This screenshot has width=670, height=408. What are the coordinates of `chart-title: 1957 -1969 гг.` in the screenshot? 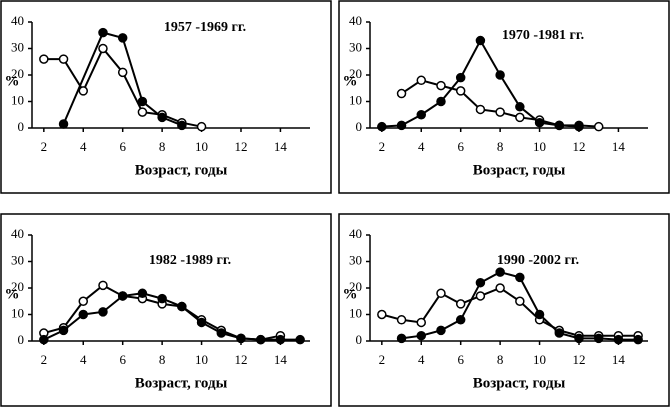 It's located at (205, 27).